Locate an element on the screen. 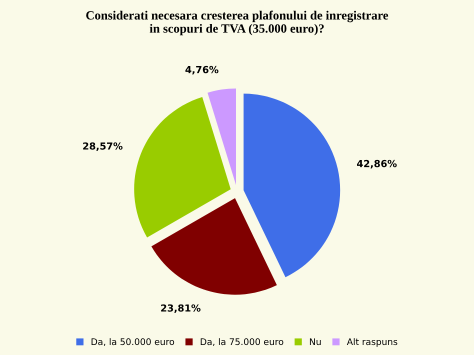  chart-title: Considerati necesara cresterea plafonului de inregistrare in scopuri de TVA (35.000 euro)? is located at coordinates (237, 23).